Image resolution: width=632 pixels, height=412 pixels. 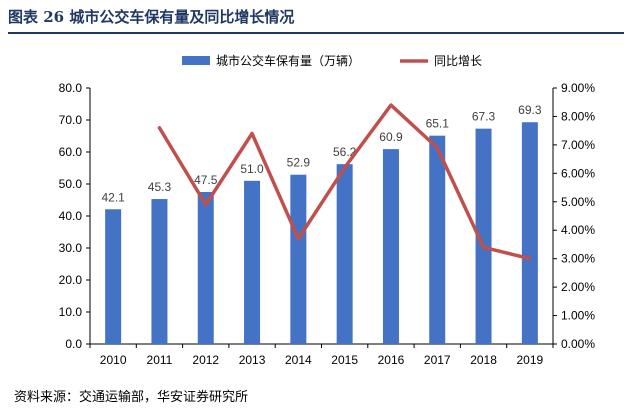 What do you see at coordinates (437, 239) in the screenshot?
I see `bar-2017` at bounding box center [437, 239].